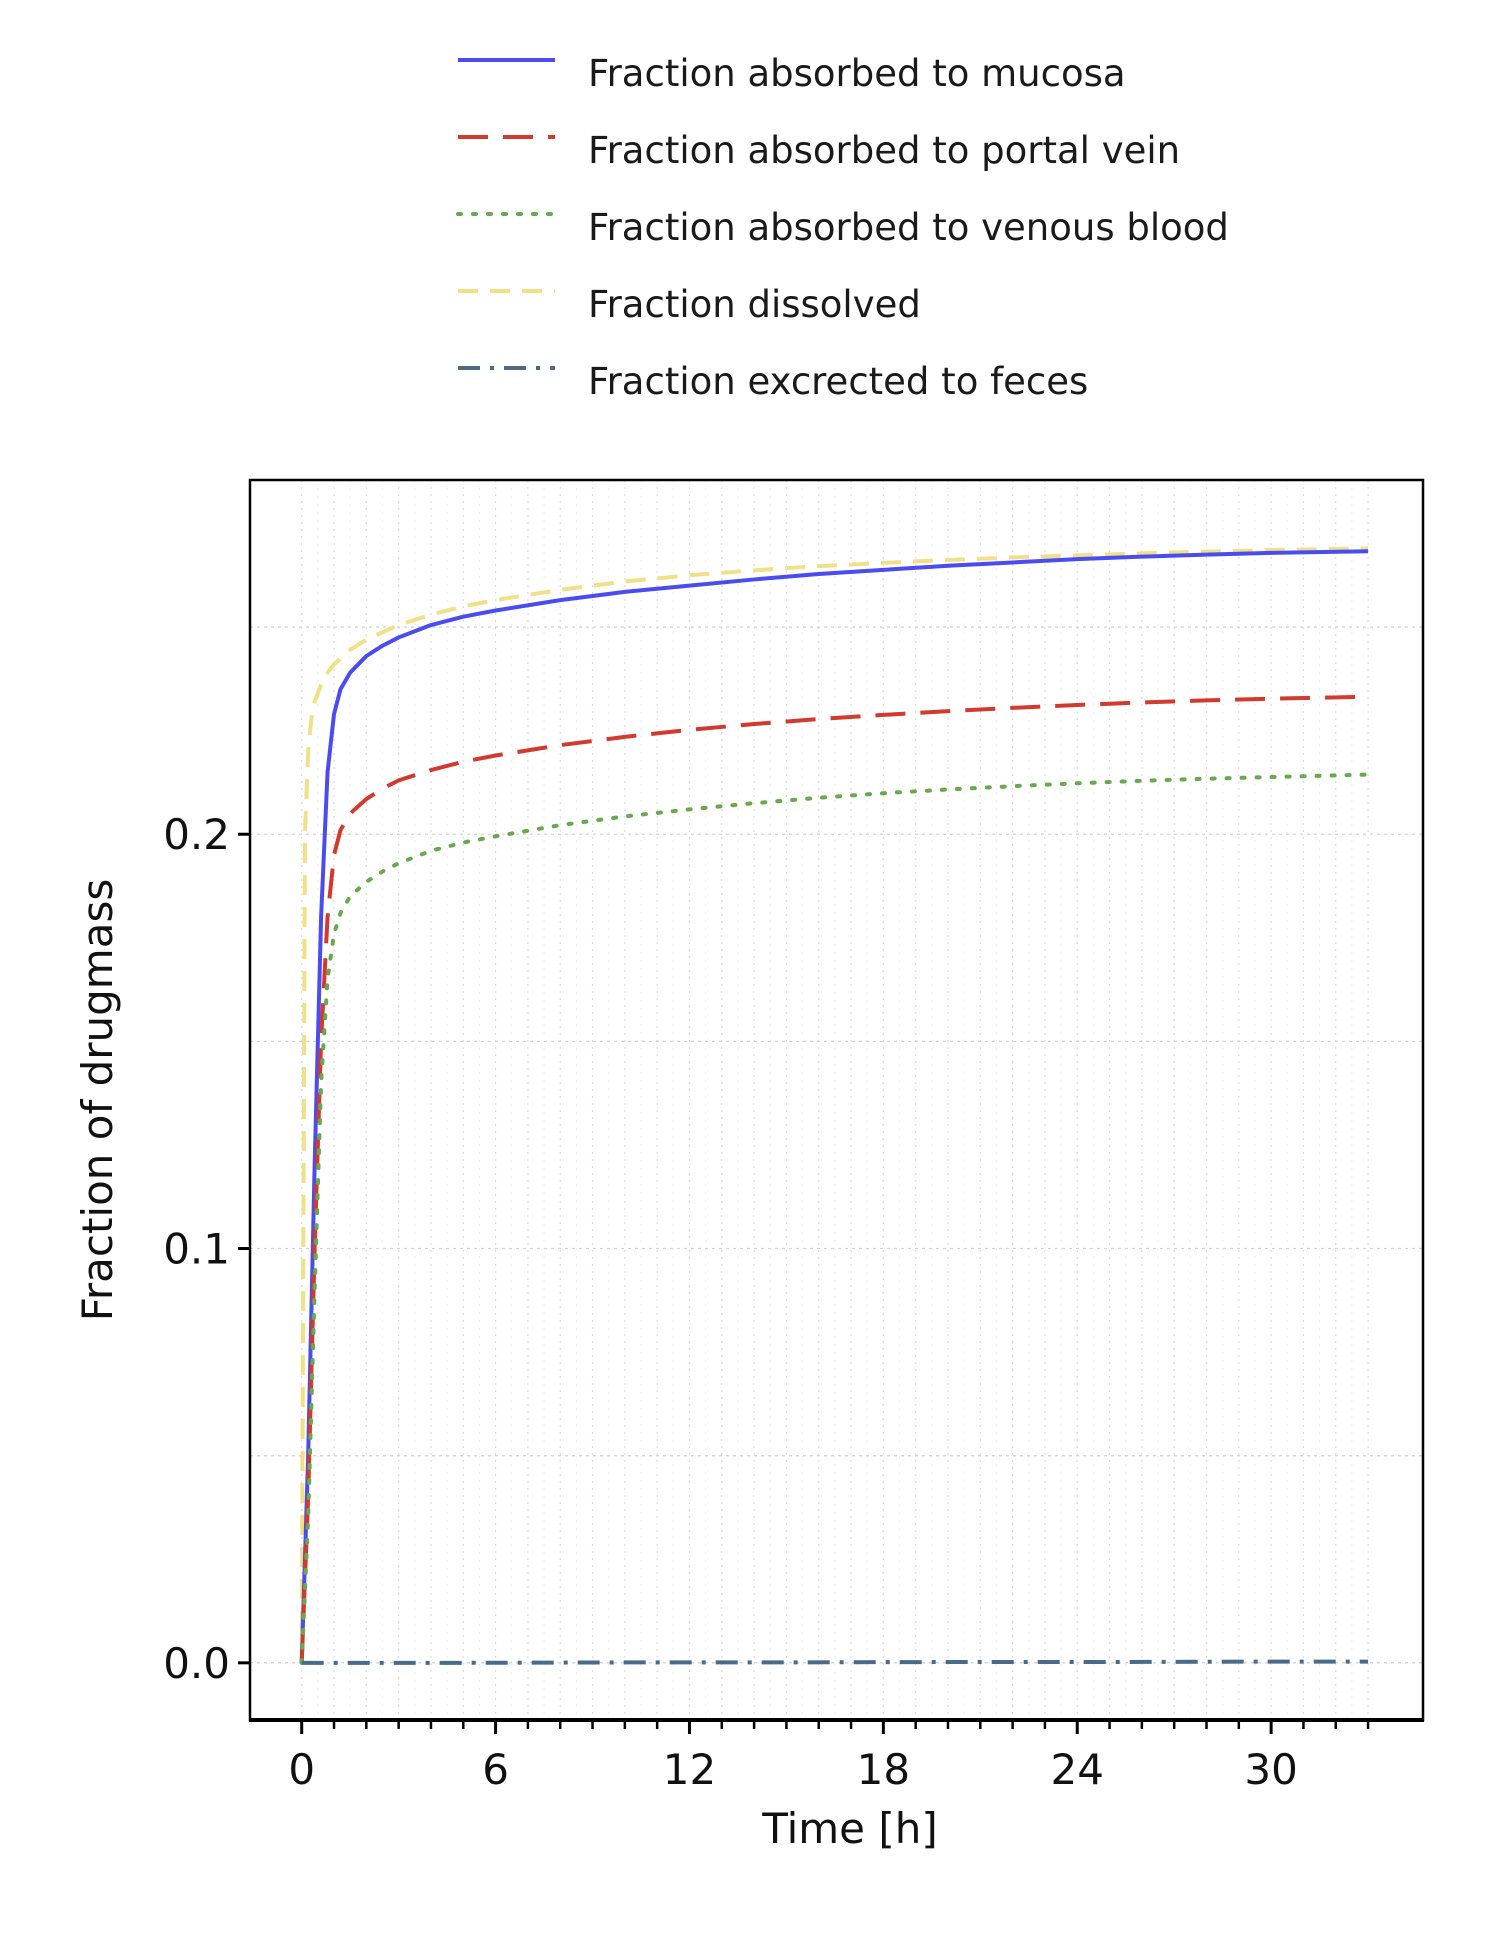  What do you see at coordinates (196, 1663) in the screenshot?
I see `y-tick-label: 0.0` at bounding box center [196, 1663].